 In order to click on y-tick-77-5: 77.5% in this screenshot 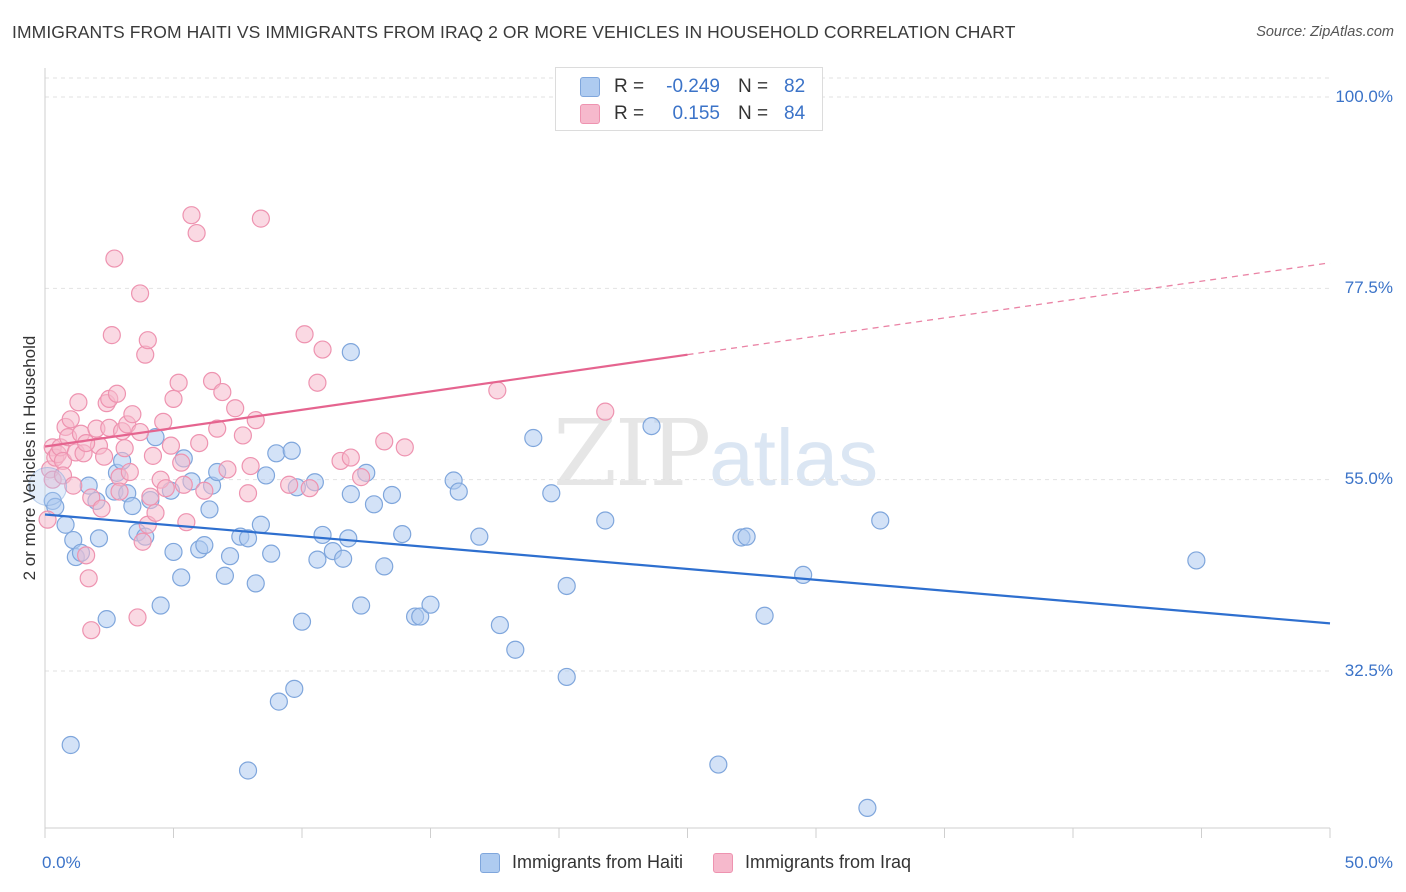, I will do `click(1368, 287)`.